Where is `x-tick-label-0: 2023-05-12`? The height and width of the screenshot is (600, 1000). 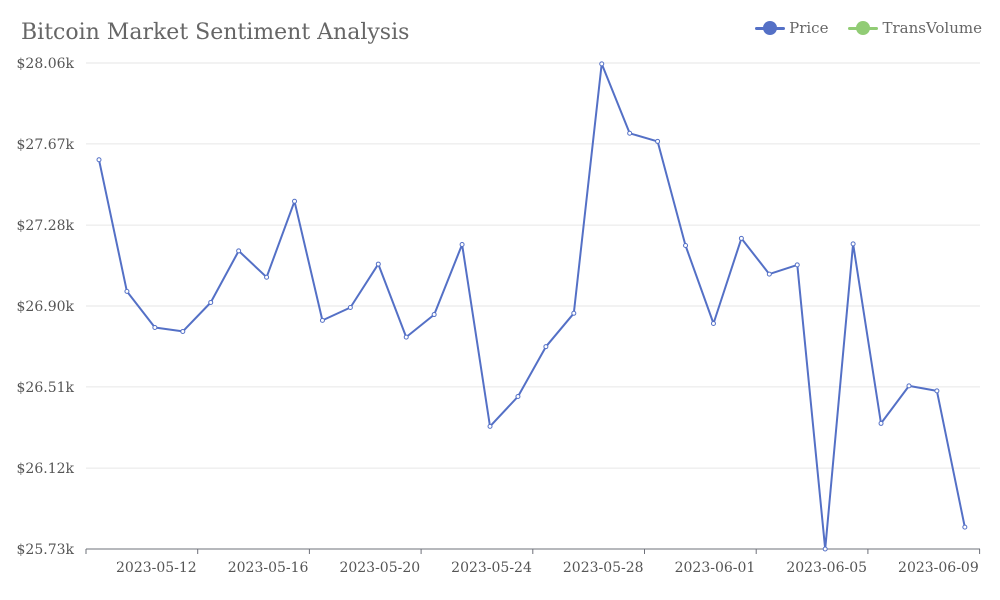
x-tick-label-0: 2023-05-12 is located at coordinates (156, 568).